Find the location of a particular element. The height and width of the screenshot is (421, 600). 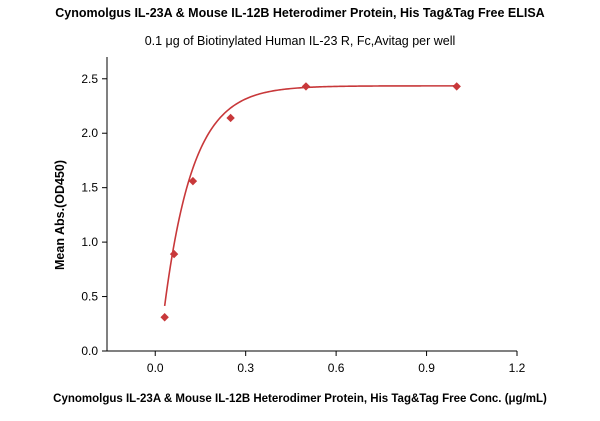

y-tick-label: 2.0 is located at coordinates (89, 133).